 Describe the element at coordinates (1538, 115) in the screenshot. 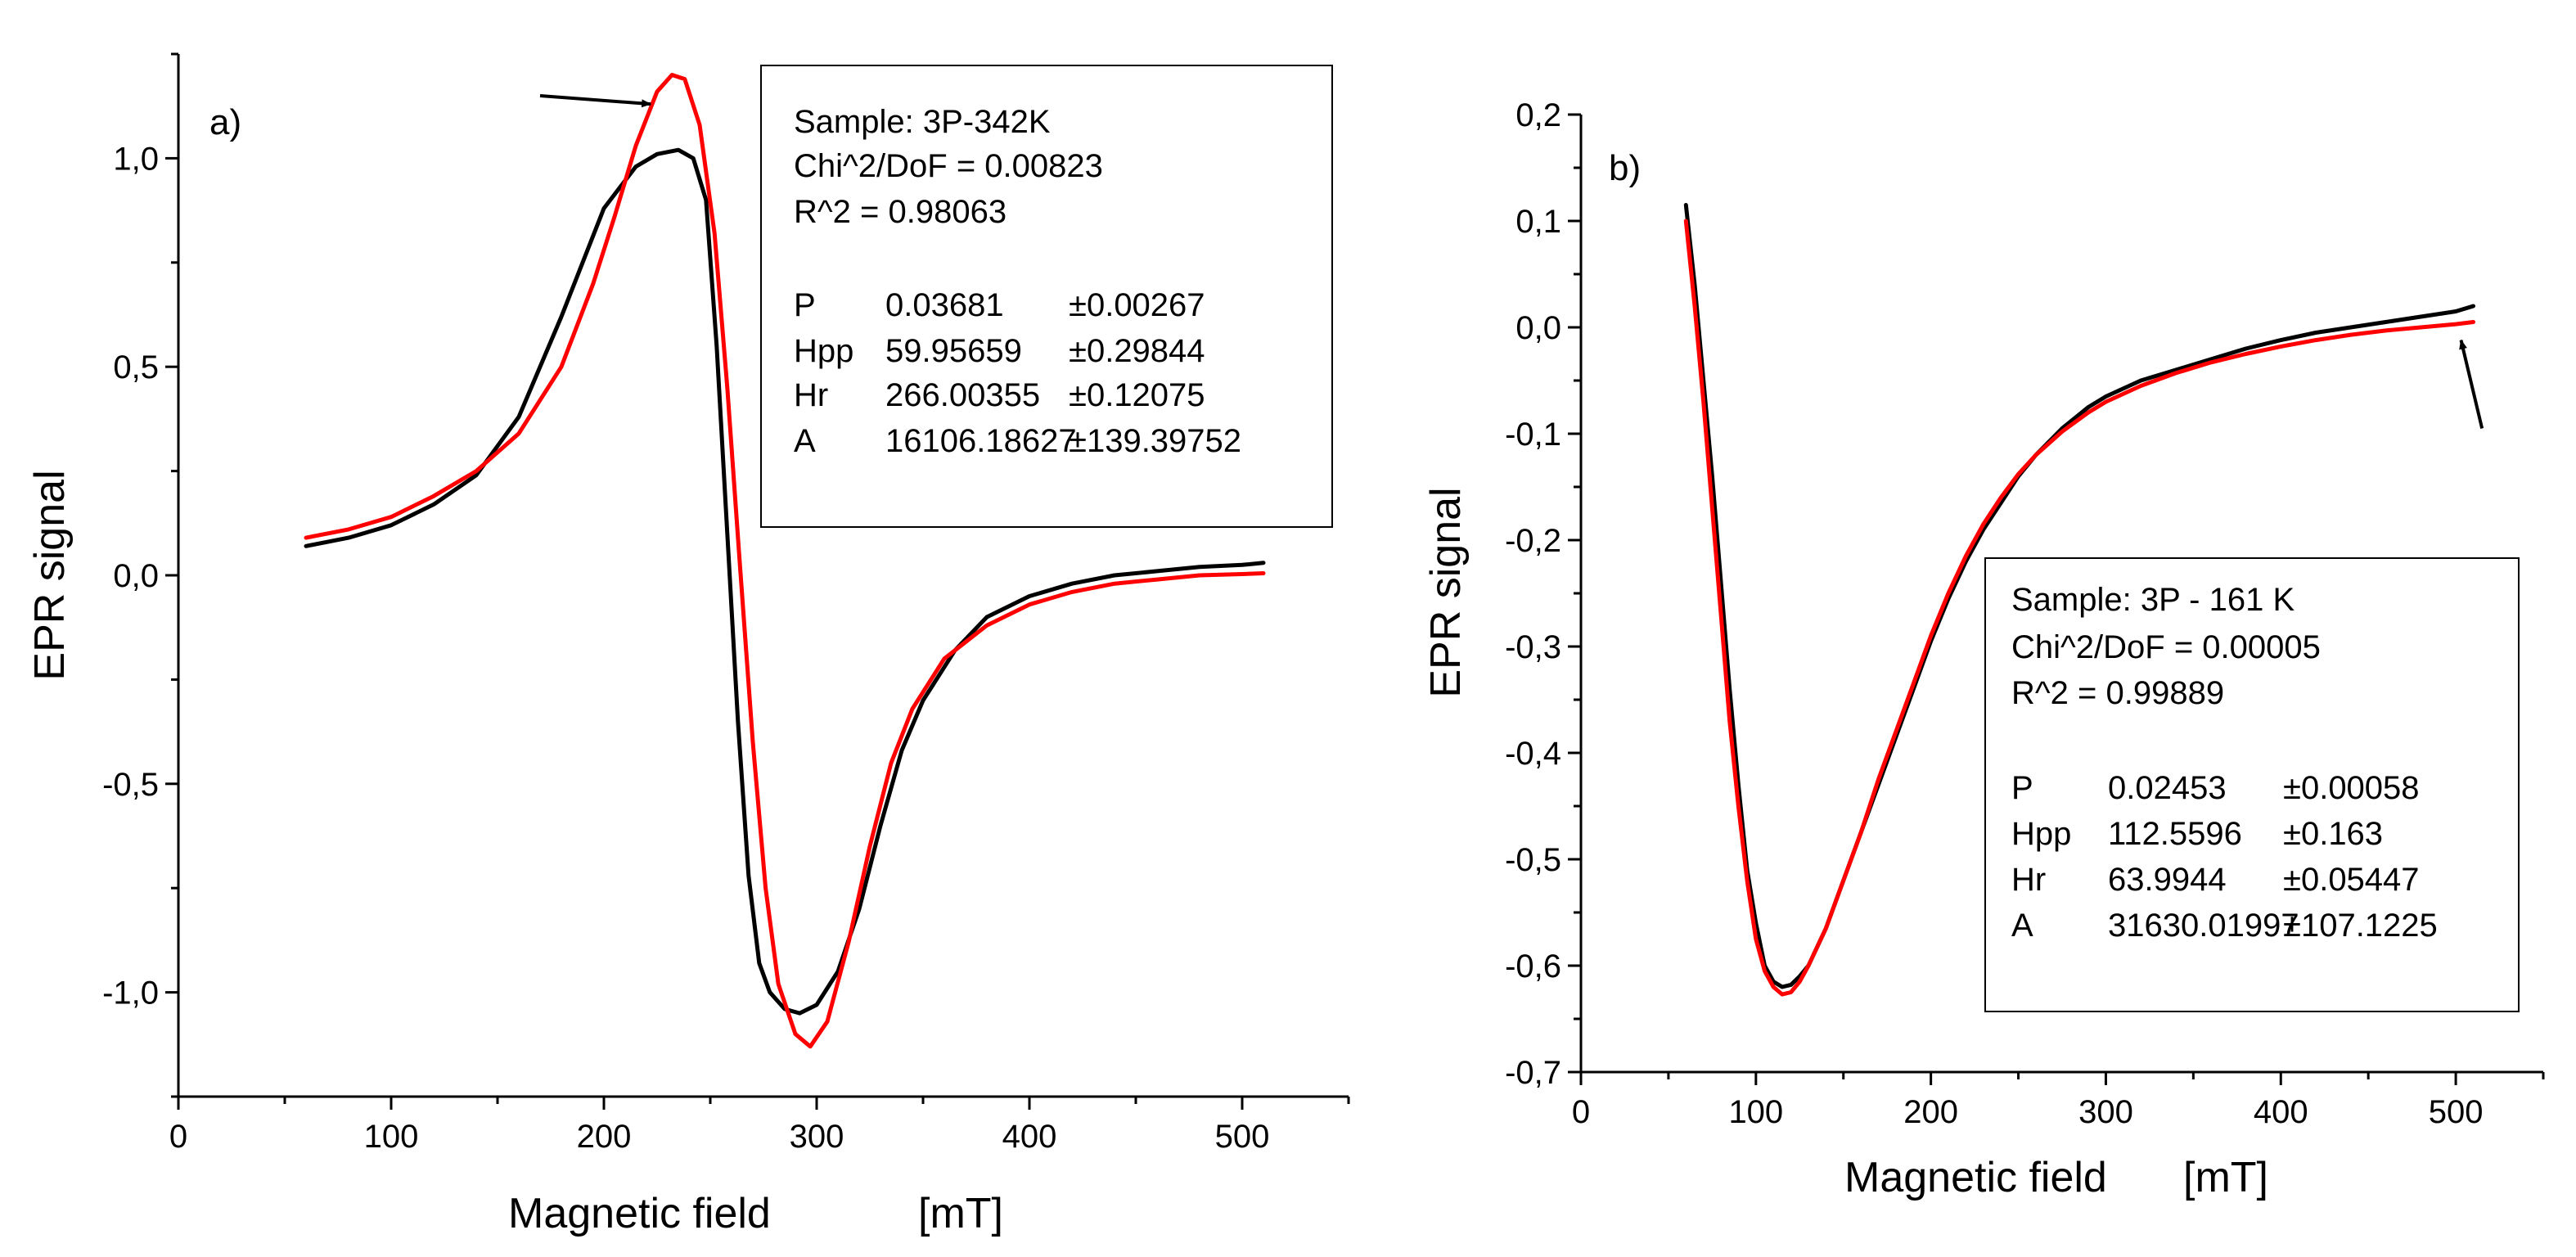

I see `y-tick-label: 0,2` at that location.